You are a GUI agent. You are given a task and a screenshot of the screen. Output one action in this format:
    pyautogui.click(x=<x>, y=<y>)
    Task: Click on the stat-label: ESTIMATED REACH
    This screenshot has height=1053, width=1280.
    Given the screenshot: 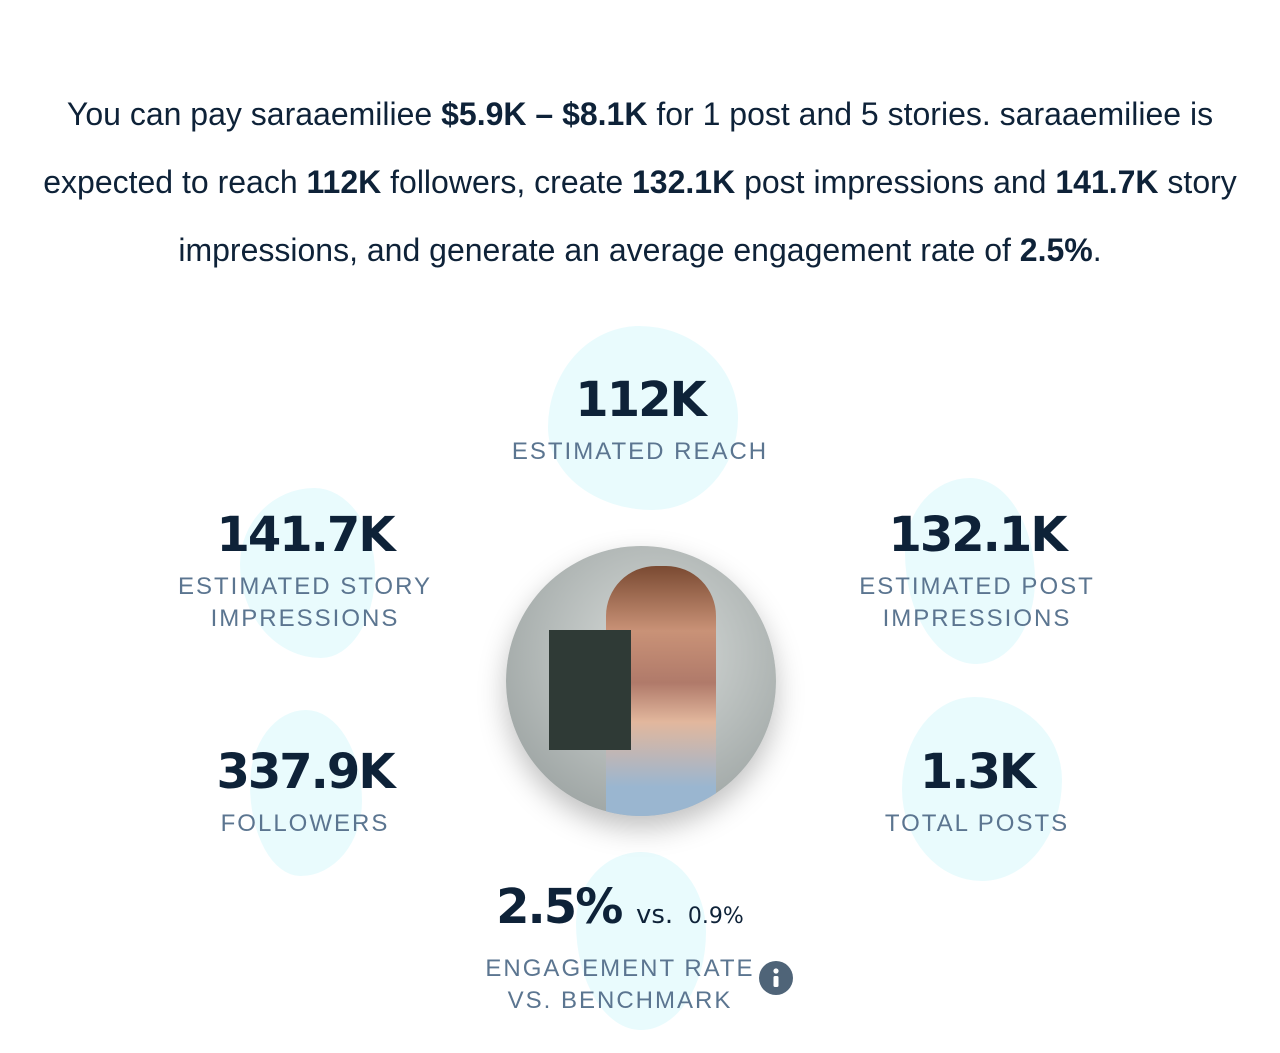 What is the action you would take?
    pyautogui.click(x=640, y=452)
    